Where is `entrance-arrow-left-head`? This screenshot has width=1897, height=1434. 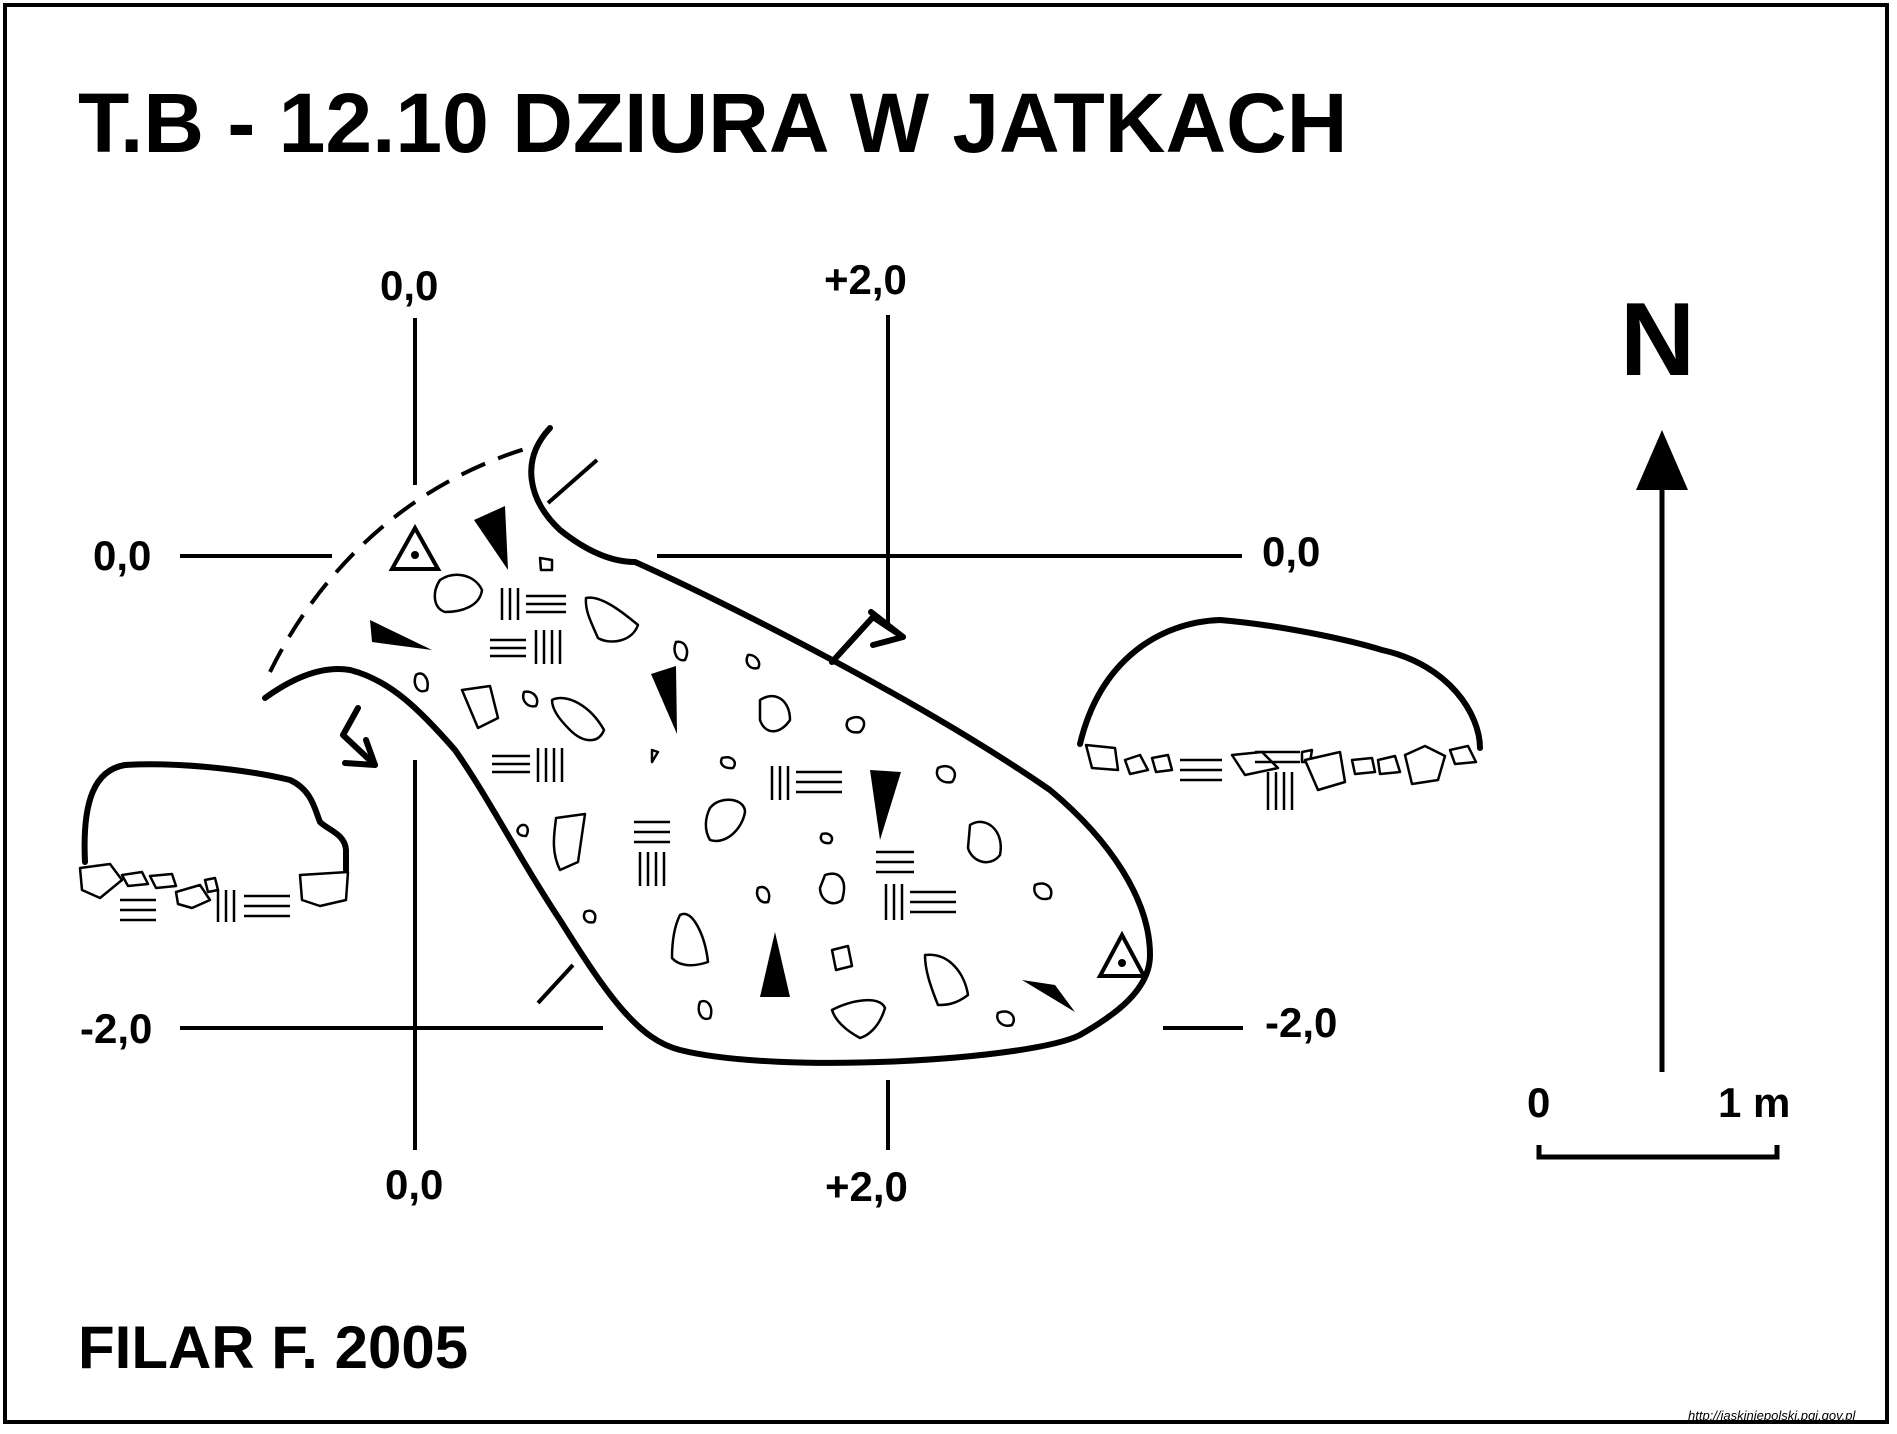 entrance-arrow-left-head is located at coordinates (360, 752).